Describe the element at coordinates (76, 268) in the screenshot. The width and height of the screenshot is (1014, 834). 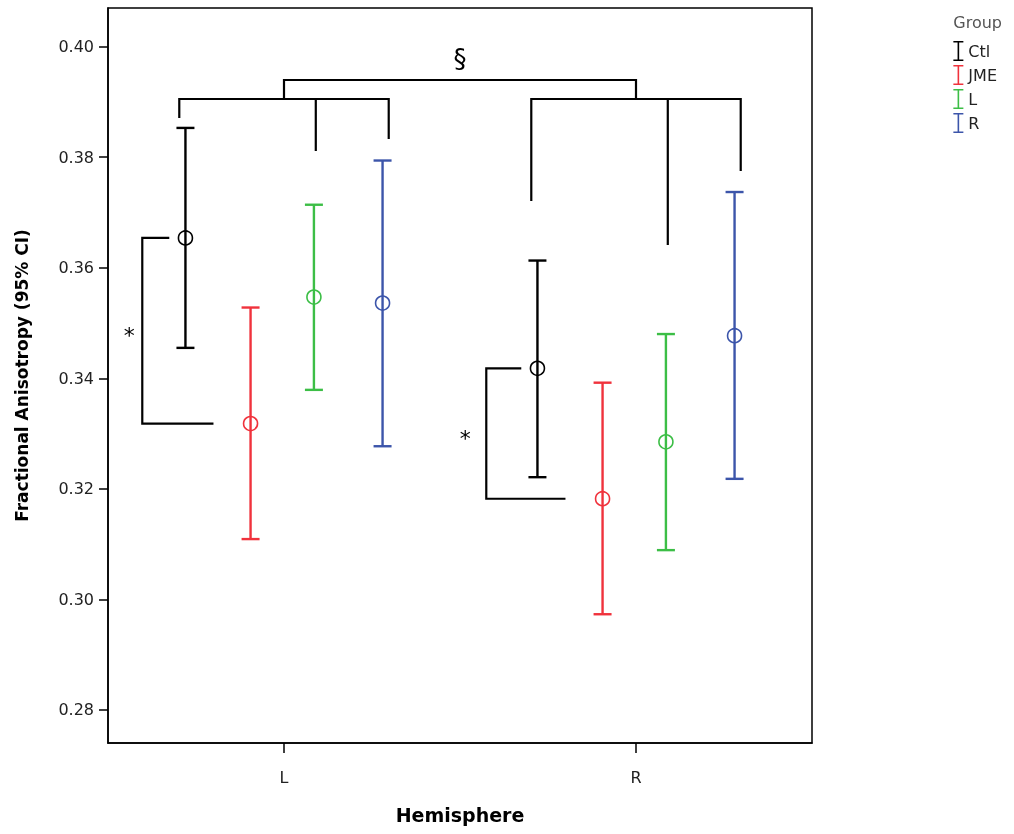
I see `y-tick-label: 0.36` at that location.